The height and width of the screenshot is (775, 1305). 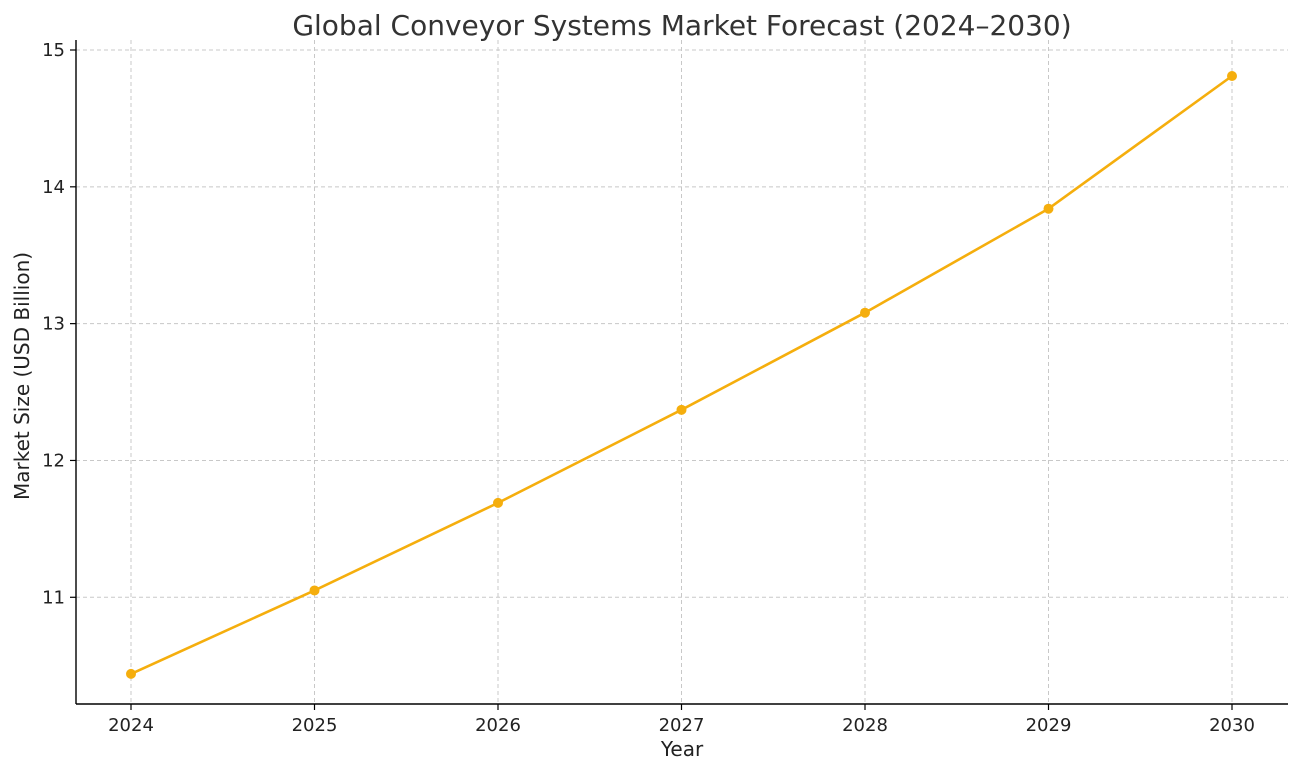 I want to click on x-tick-label: 2025, so click(x=315, y=725).